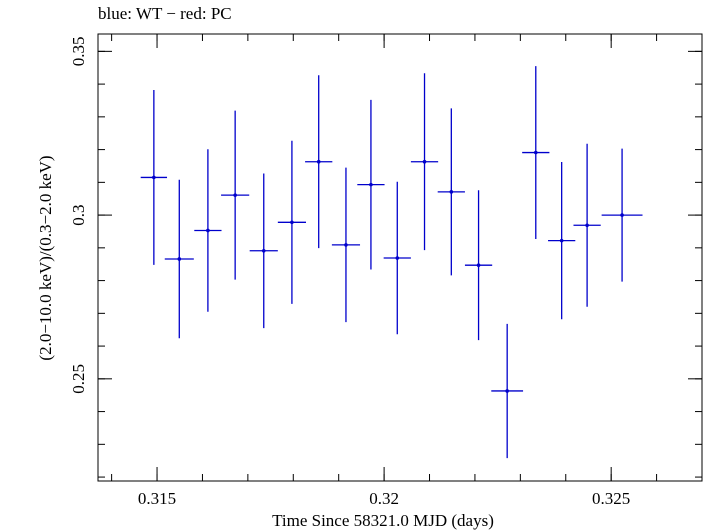 Image resolution: width=705 pixels, height=532 pixels. I want to click on y-tick-label: 0.35, so click(78, 51).